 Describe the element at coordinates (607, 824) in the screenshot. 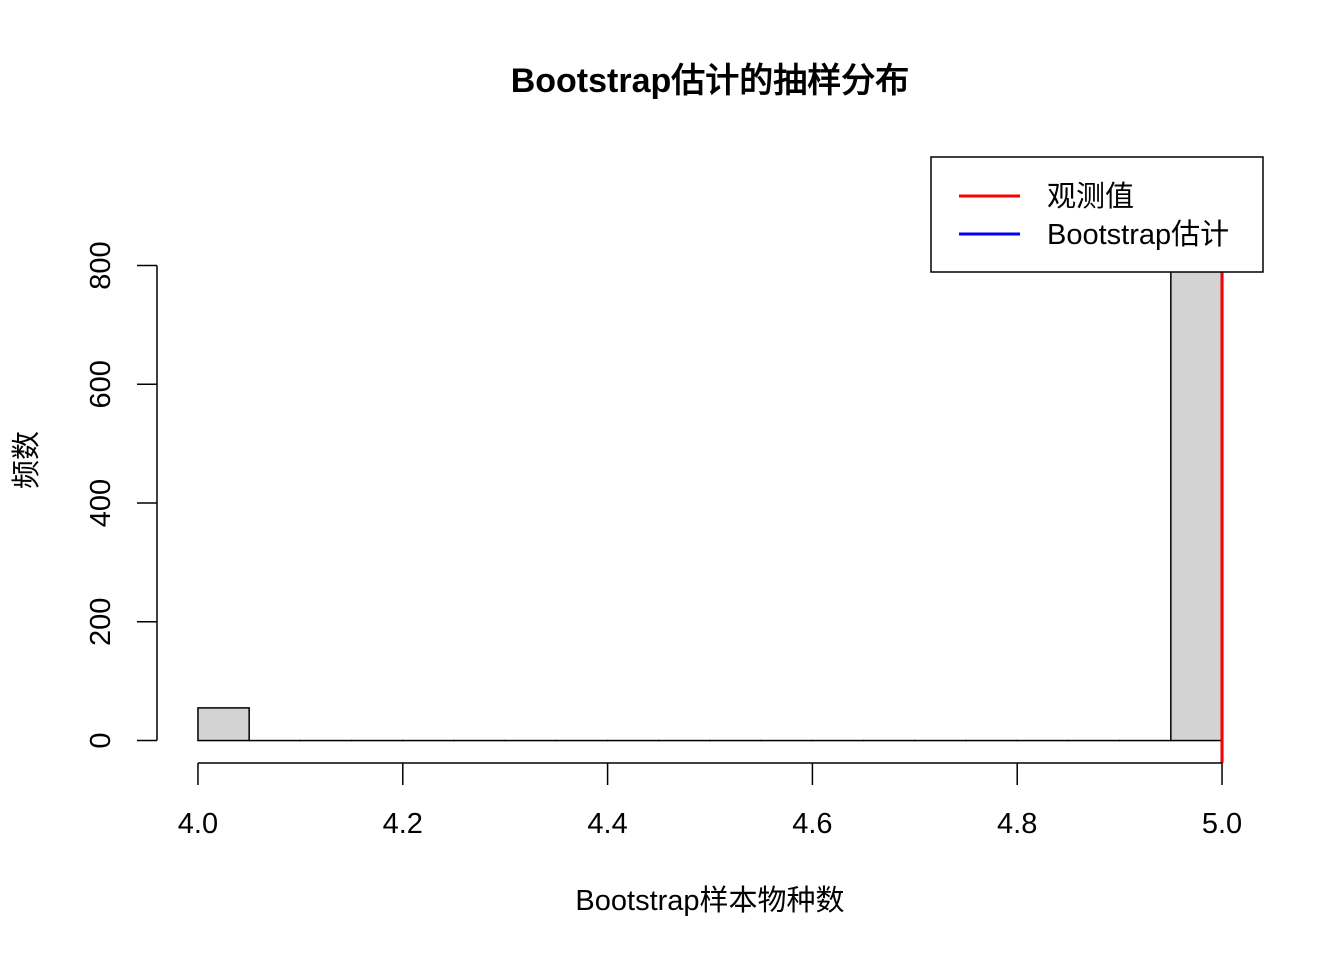

I see `x-tick-label: 4.4` at that location.